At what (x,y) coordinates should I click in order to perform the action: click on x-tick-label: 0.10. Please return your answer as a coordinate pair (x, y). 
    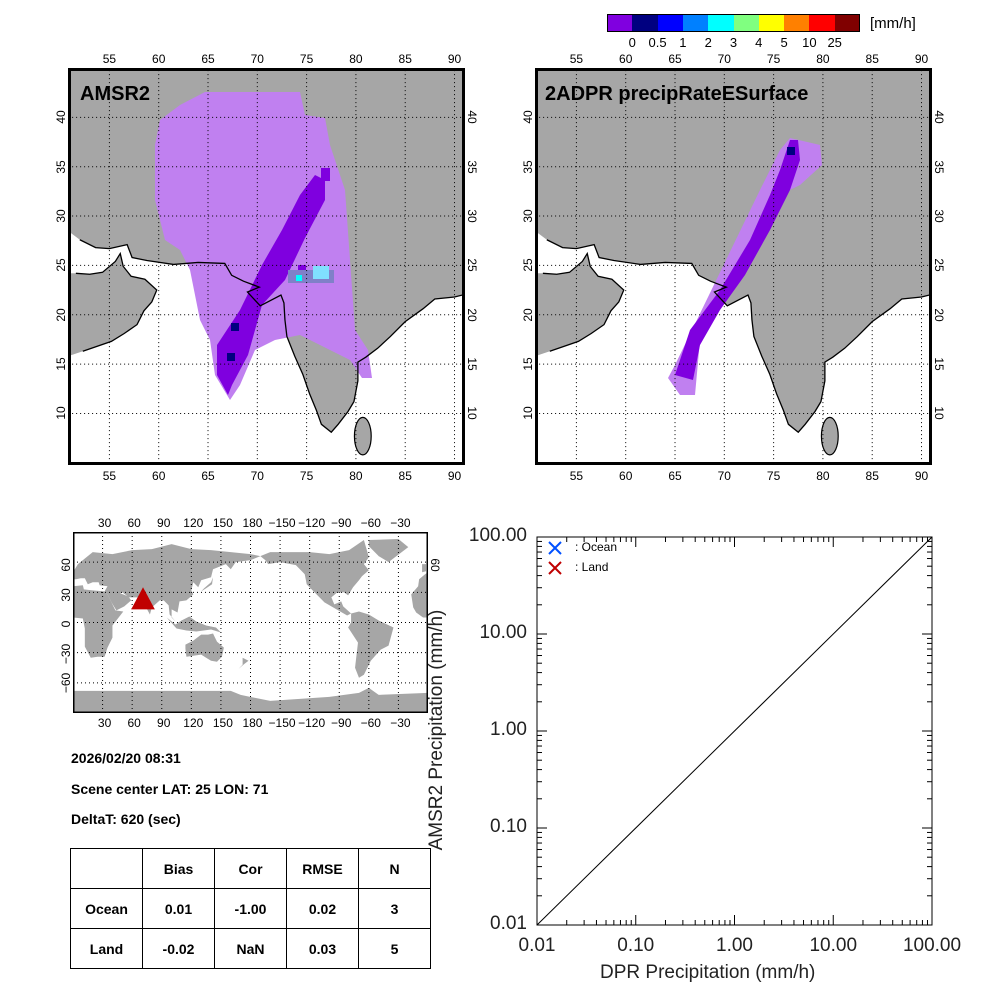
    Looking at the image, I should click on (636, 945).